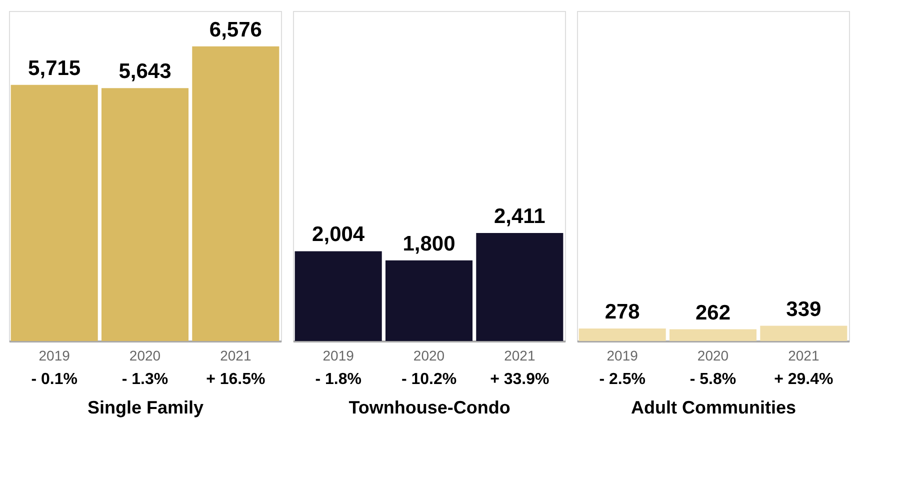  What do you see at coordinates (622, 312) in the screenshot?
I see `data-label: 278` at bounding box center [622, 312].